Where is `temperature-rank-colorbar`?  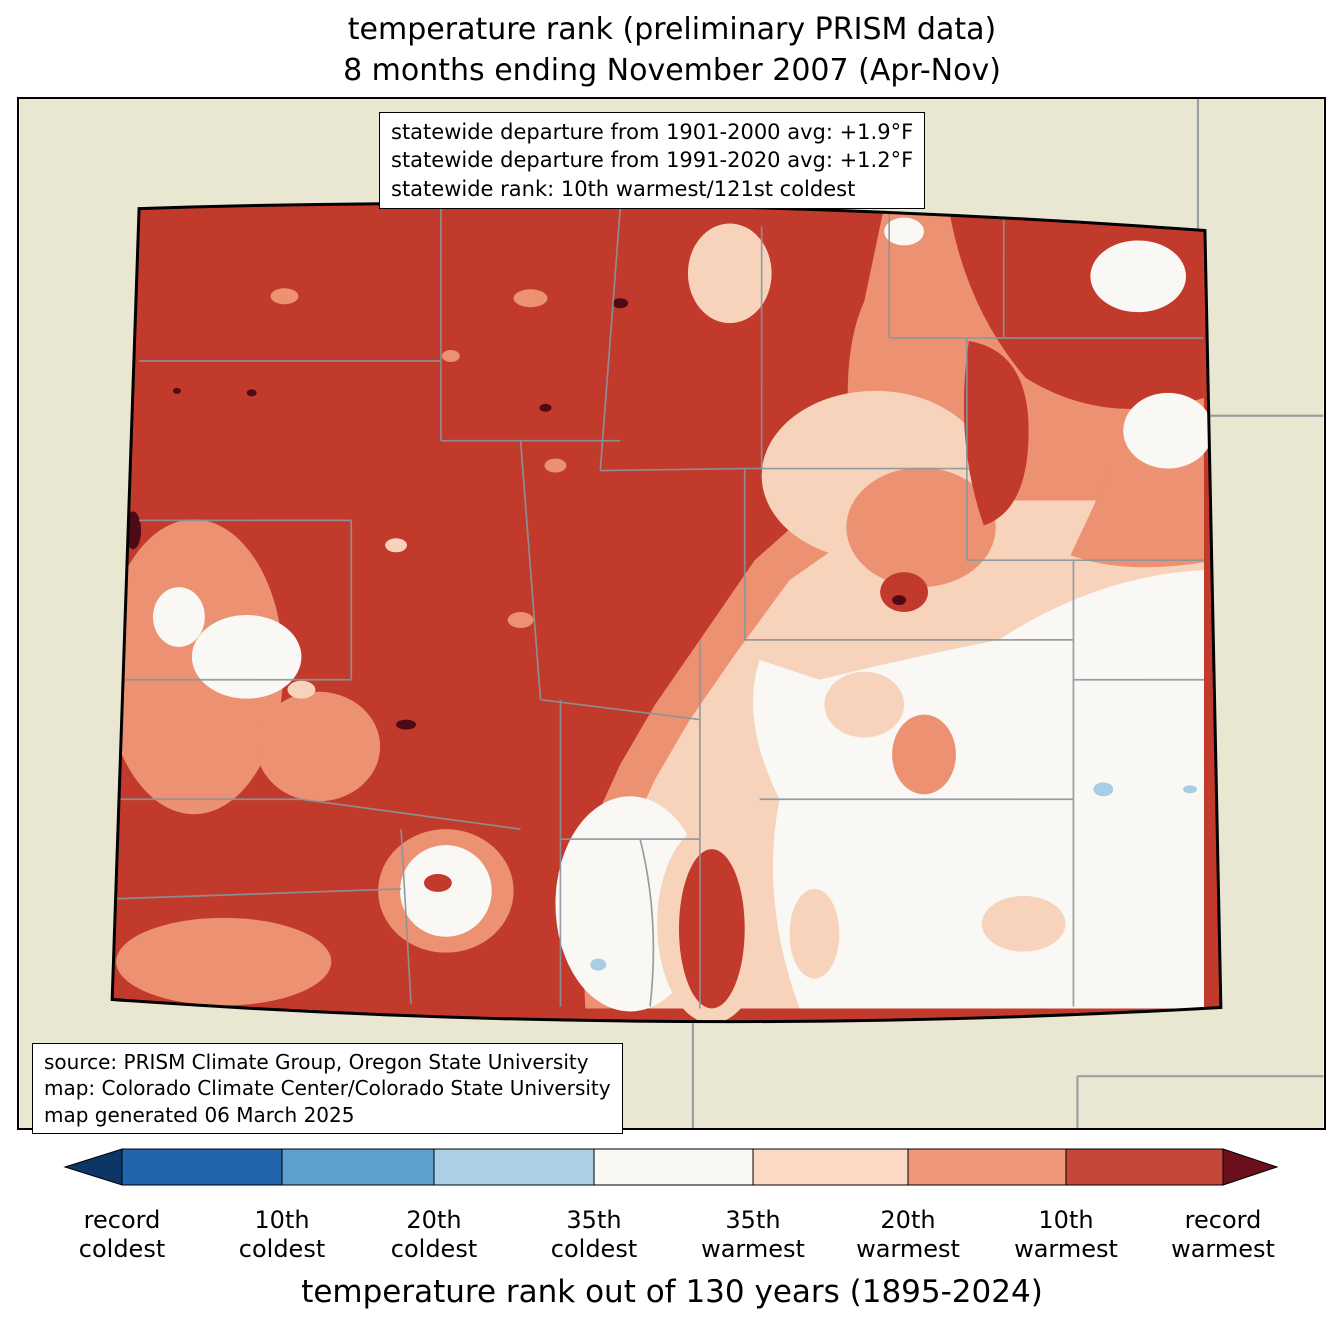 temperature-rank-colorbar is located at coordinates (671, 1167).